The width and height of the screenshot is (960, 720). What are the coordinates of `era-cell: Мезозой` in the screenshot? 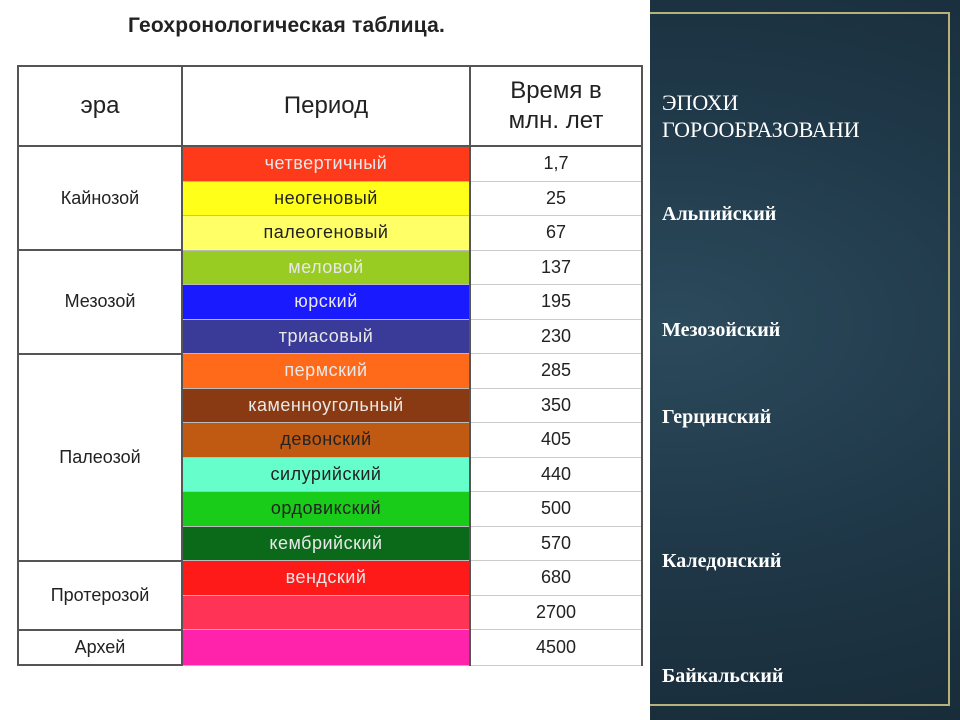 It's located at (100, 302).